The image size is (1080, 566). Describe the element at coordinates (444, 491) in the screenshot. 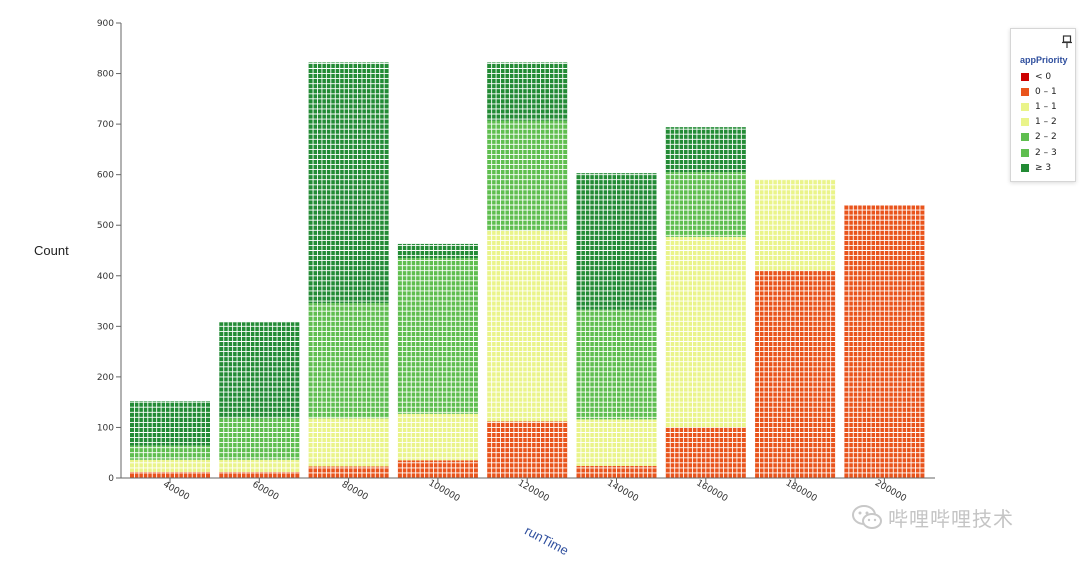

I see `x-tick-label: 100000` at that location.